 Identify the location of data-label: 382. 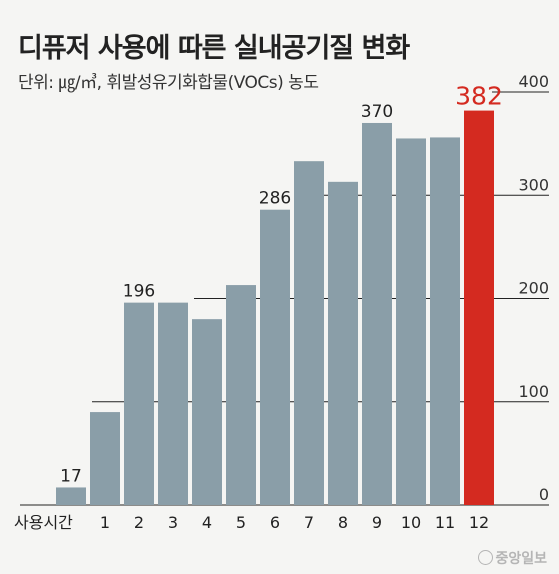
(479, 96).